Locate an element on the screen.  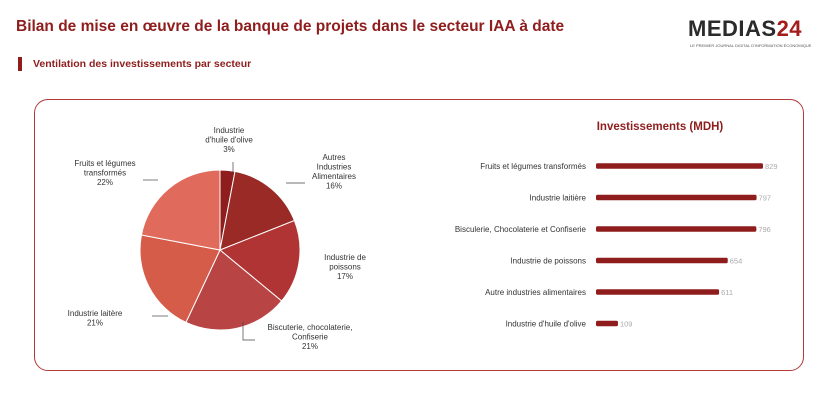
pie-label: Industrie laitère 21% is located at coordinates (95, 318).